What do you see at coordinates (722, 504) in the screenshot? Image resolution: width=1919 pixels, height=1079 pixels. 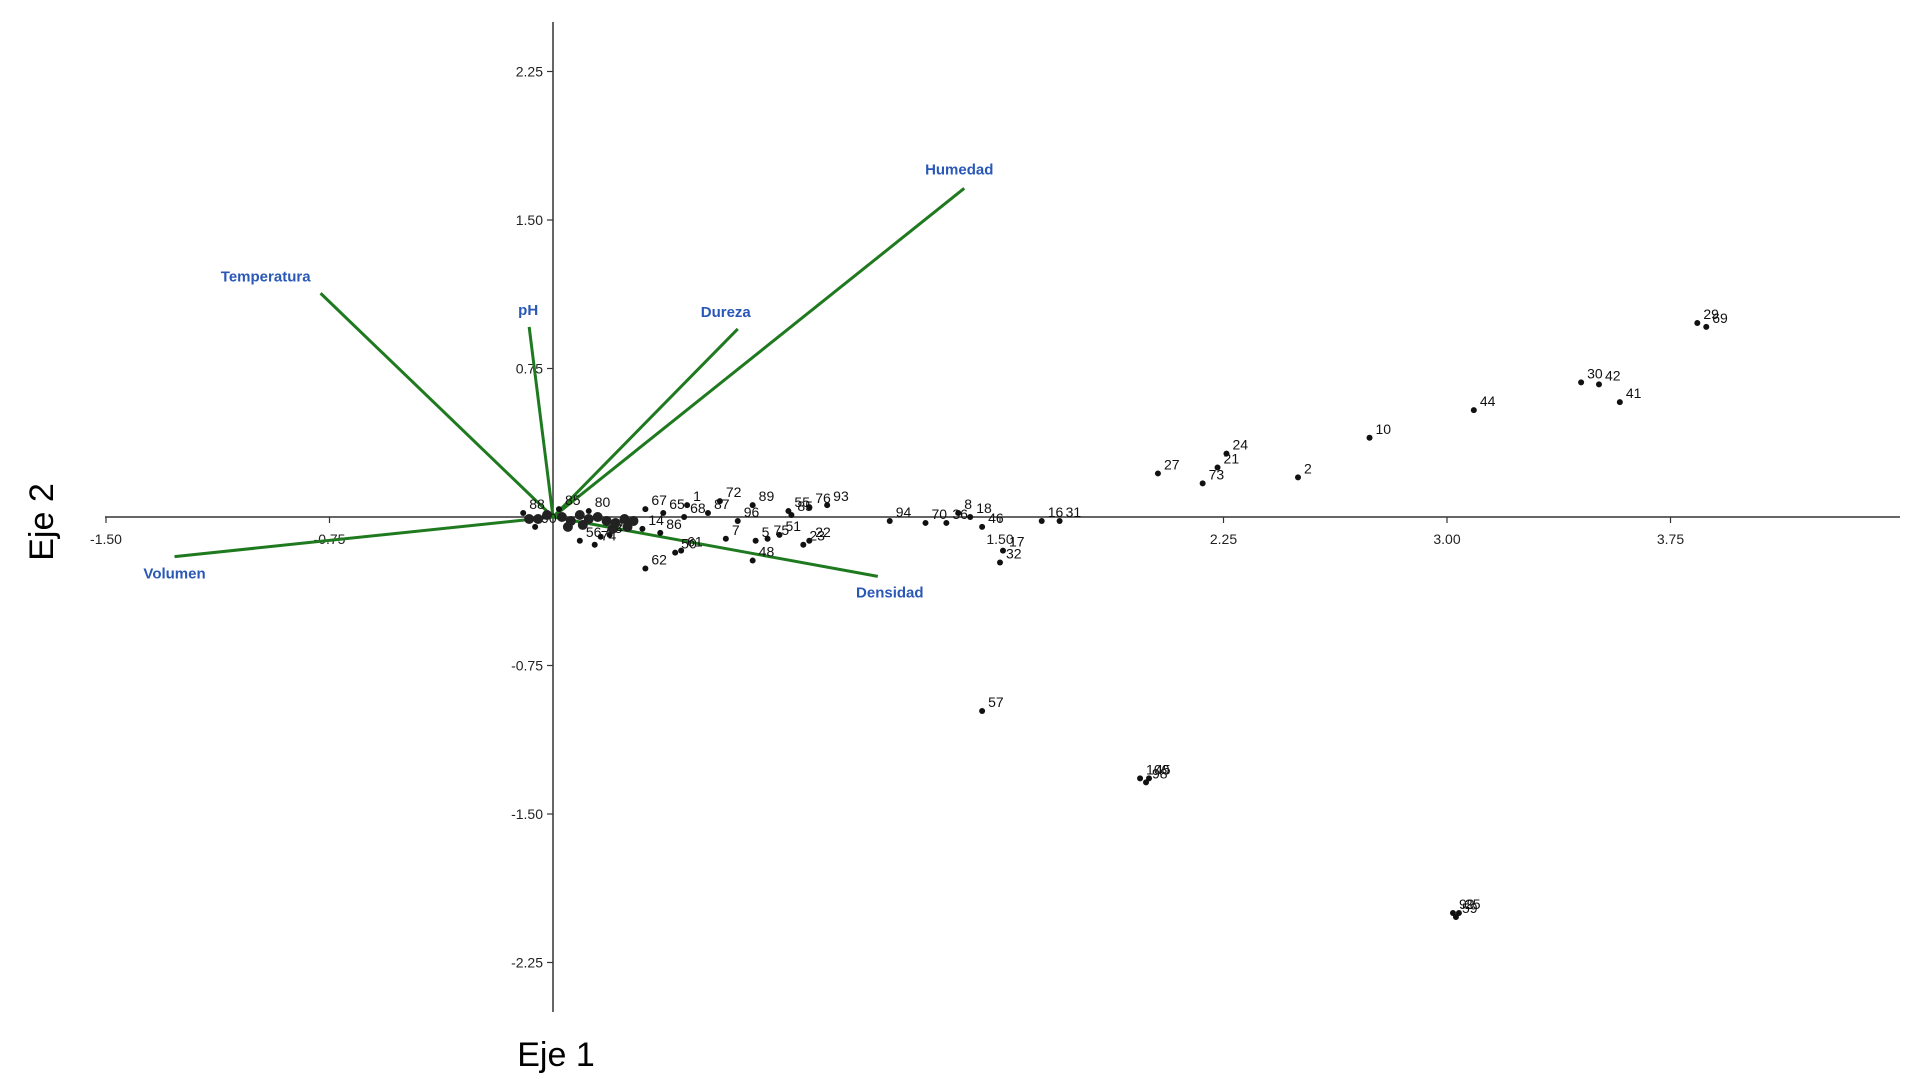 I see `point-label-87: 87` at bounding box center [722, 504].